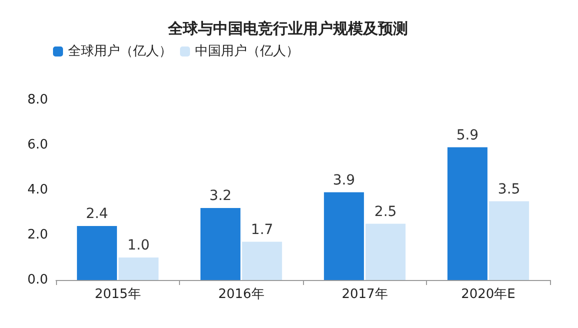  What do you see at coordinates (365, 294) in the screenshot?
I see `x-tick-label: 2017年` at bounding box center [365, 294].